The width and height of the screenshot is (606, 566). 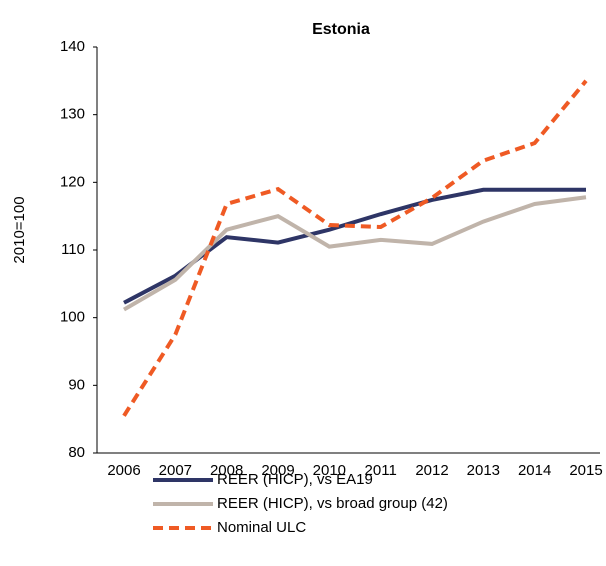 I want to click on legend-label: Nominal ULC, so click(x=261, y=527).